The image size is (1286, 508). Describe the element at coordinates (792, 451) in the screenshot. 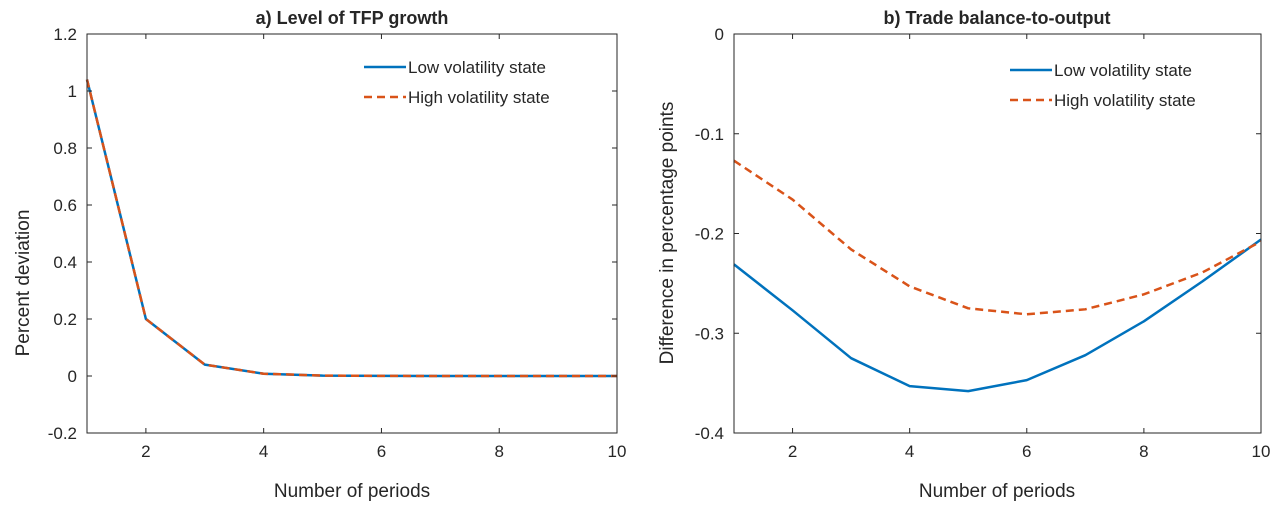

I see `panel-b-x-tick-label: 2` at that location.